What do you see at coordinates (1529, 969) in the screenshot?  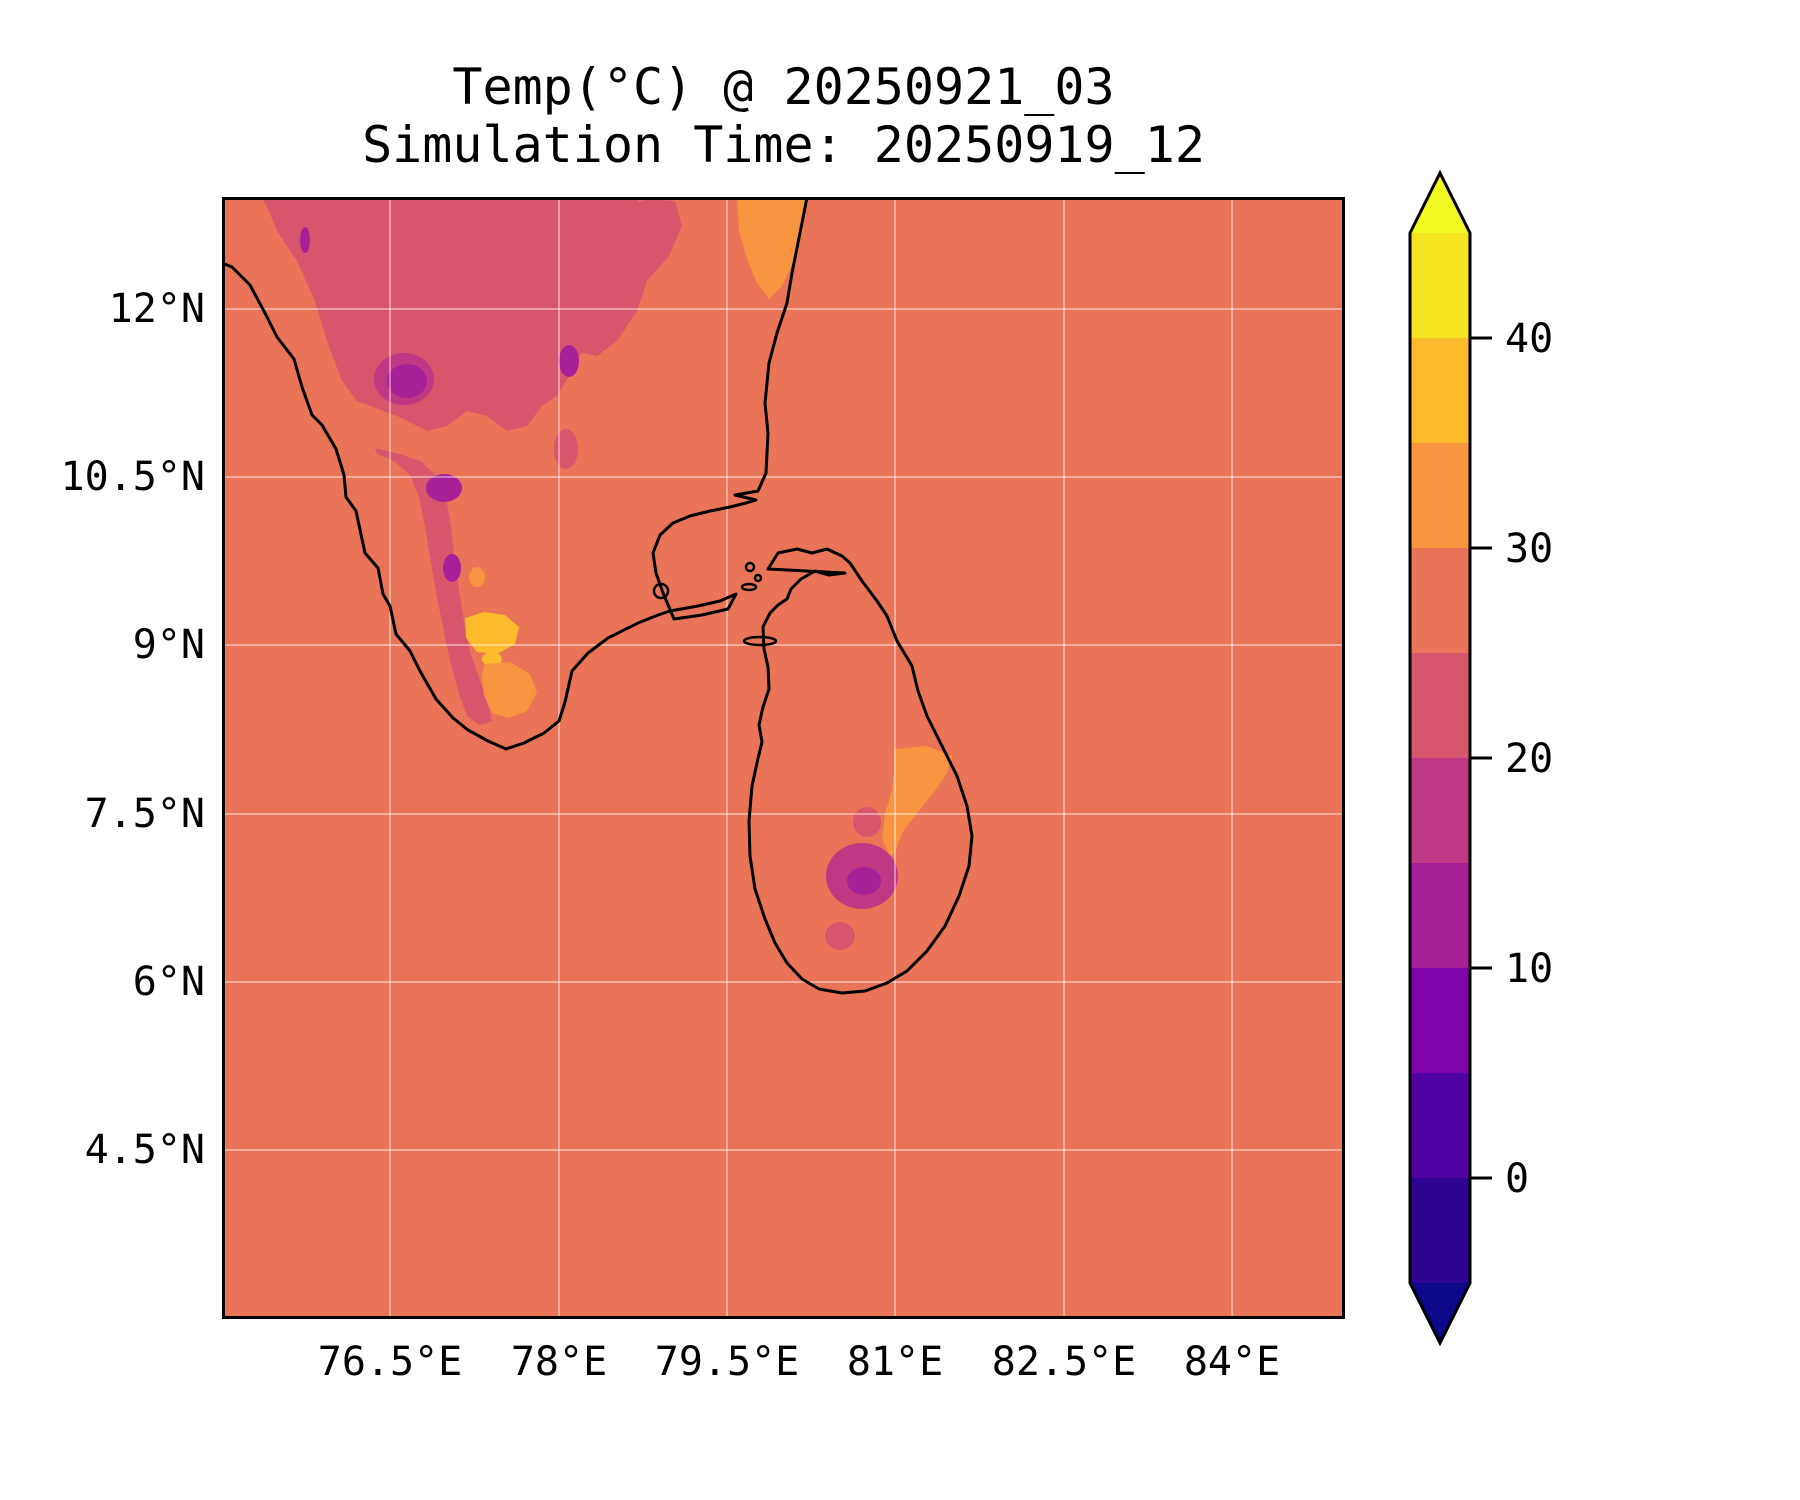 I see `colorbar-tick-label: 10` at bounding box center [1529, 969].